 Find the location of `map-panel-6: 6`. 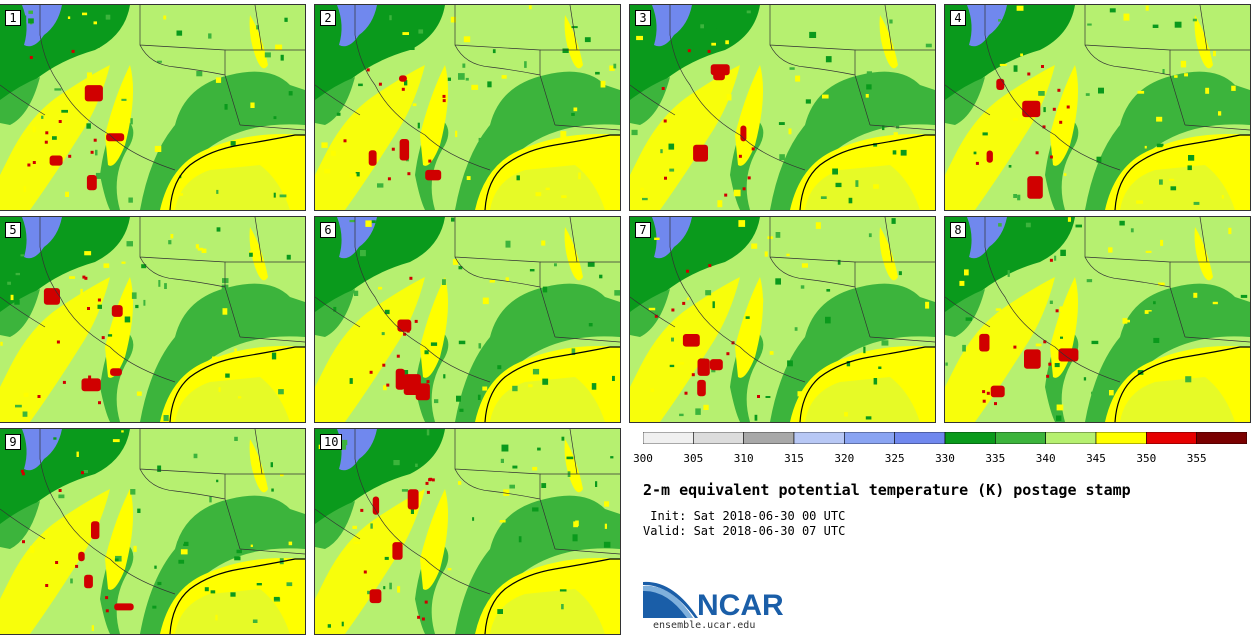

map-panel-6: 6 is located at coordinates (467, 319).